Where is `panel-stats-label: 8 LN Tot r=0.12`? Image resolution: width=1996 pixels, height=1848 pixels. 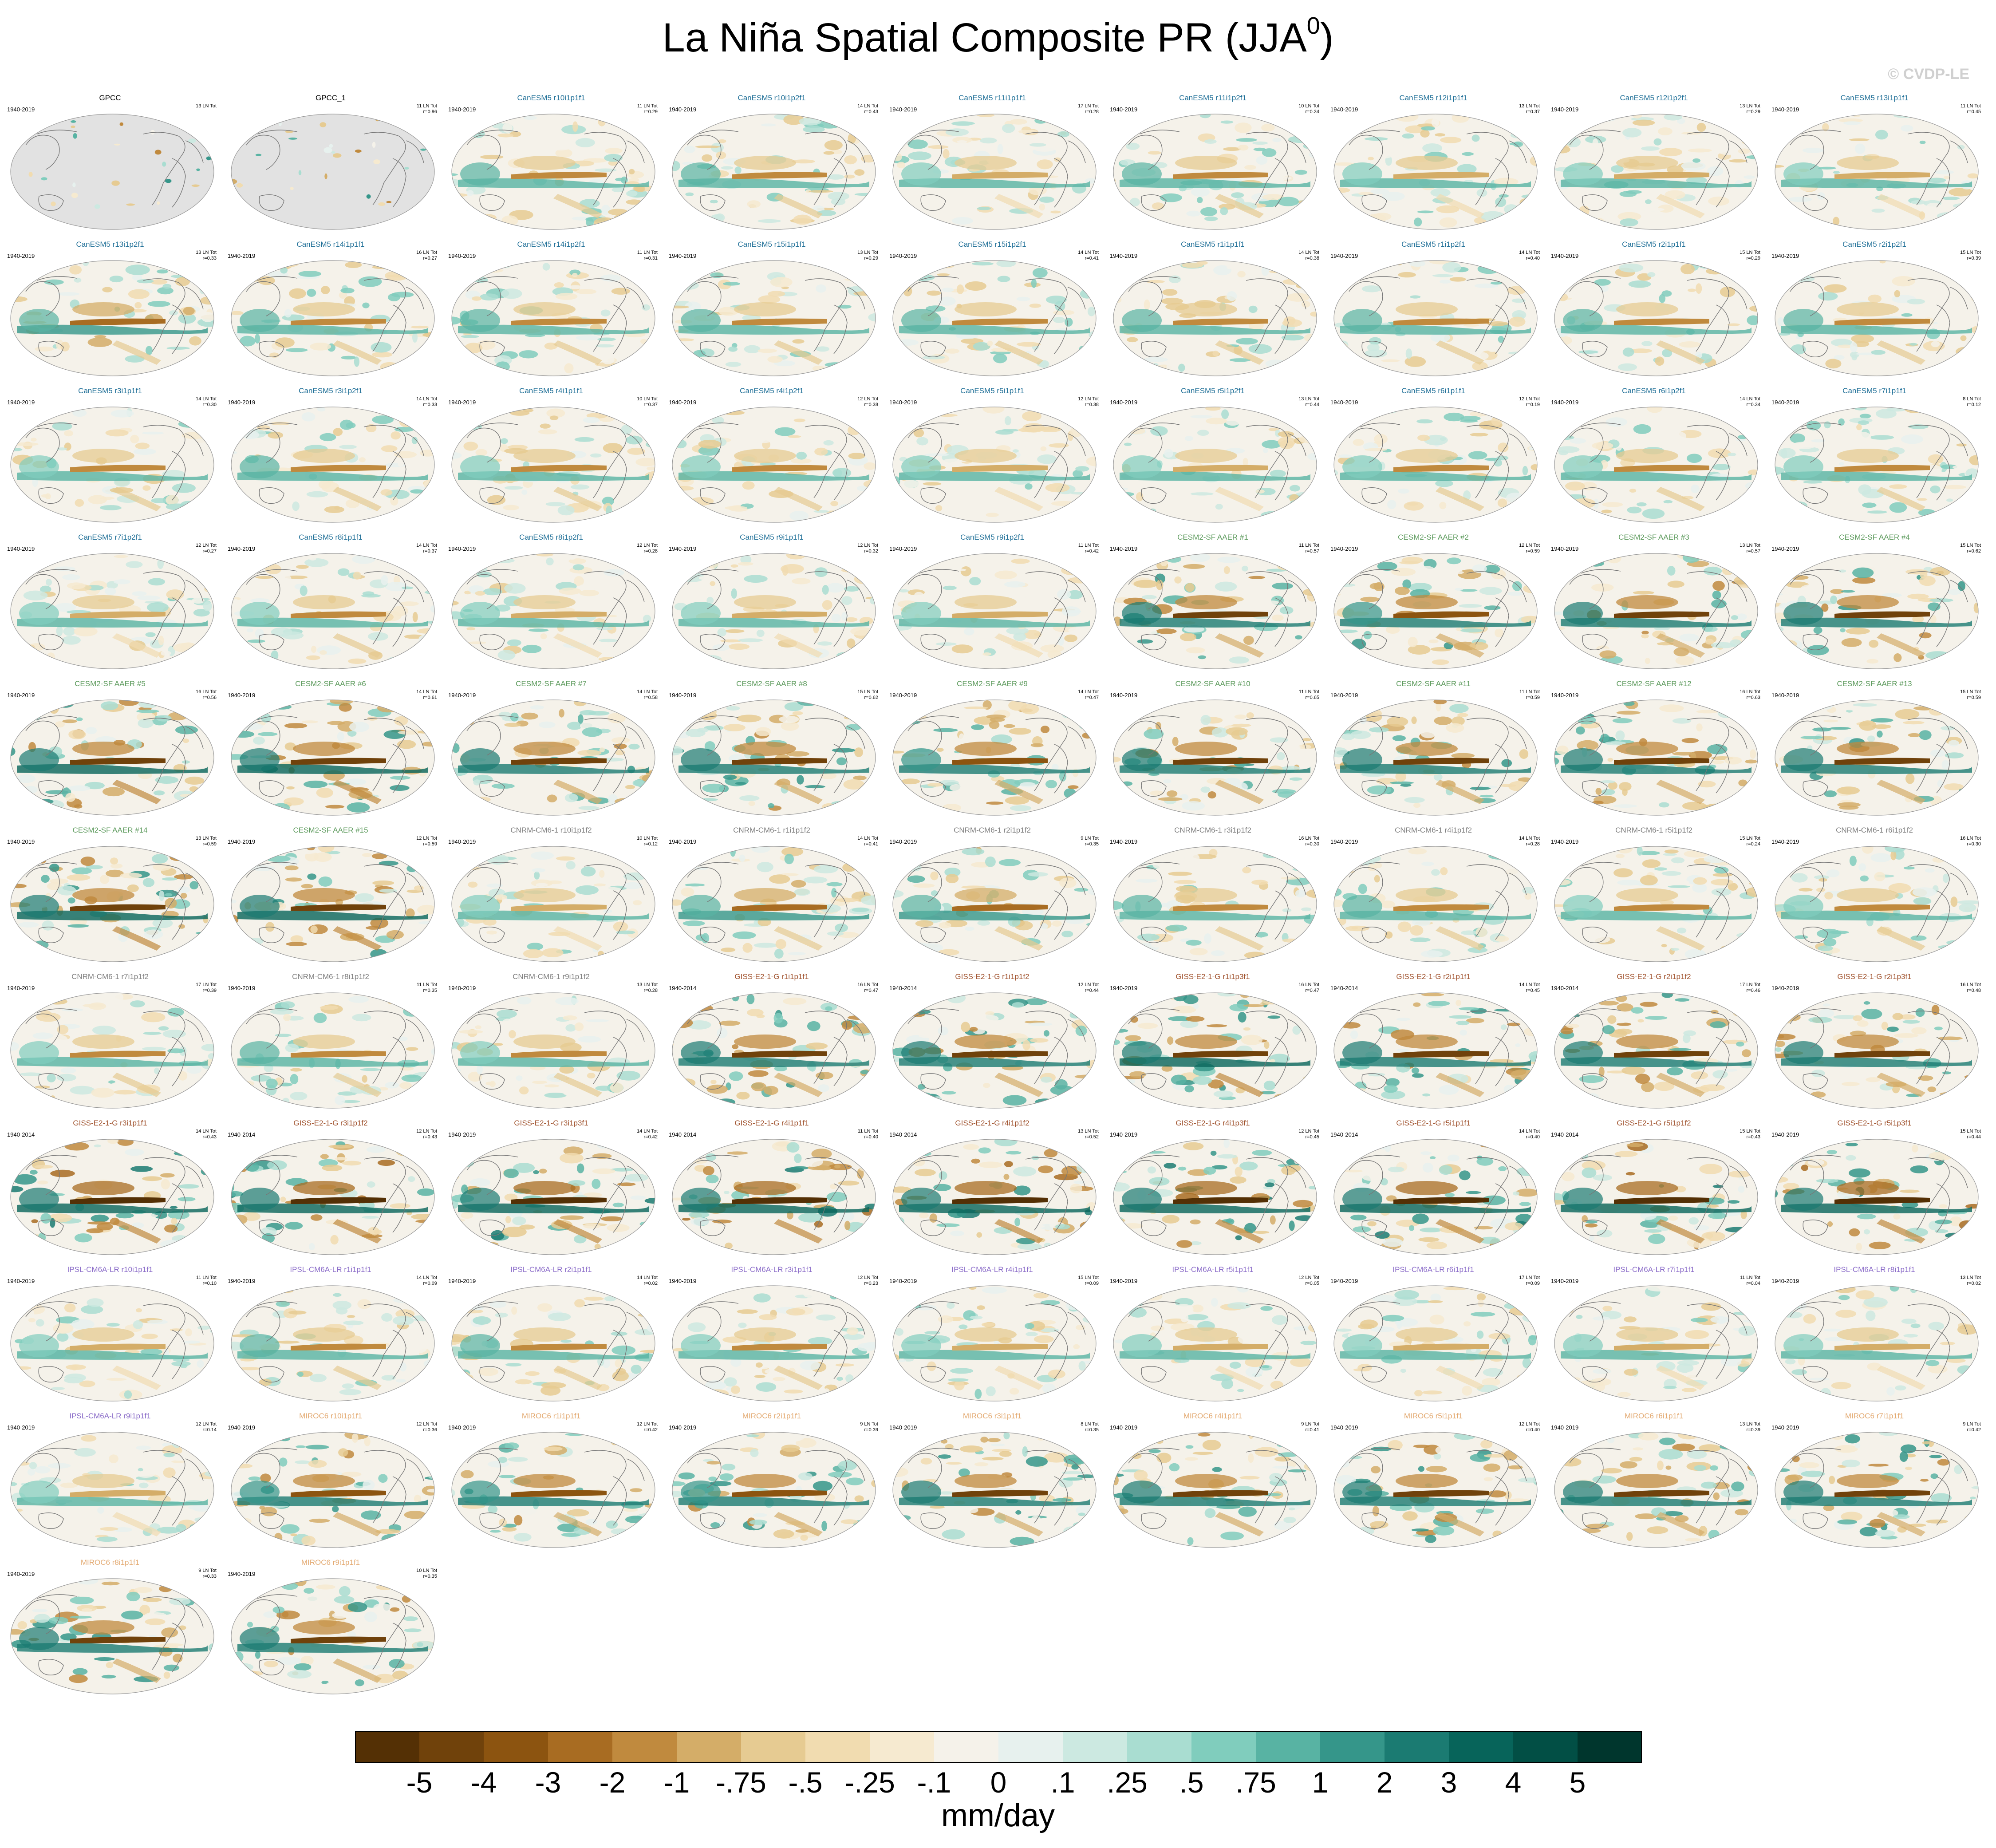 panel-stats-label: 8 LN Tot r=0.12 is located at coordinates (1972, 402).